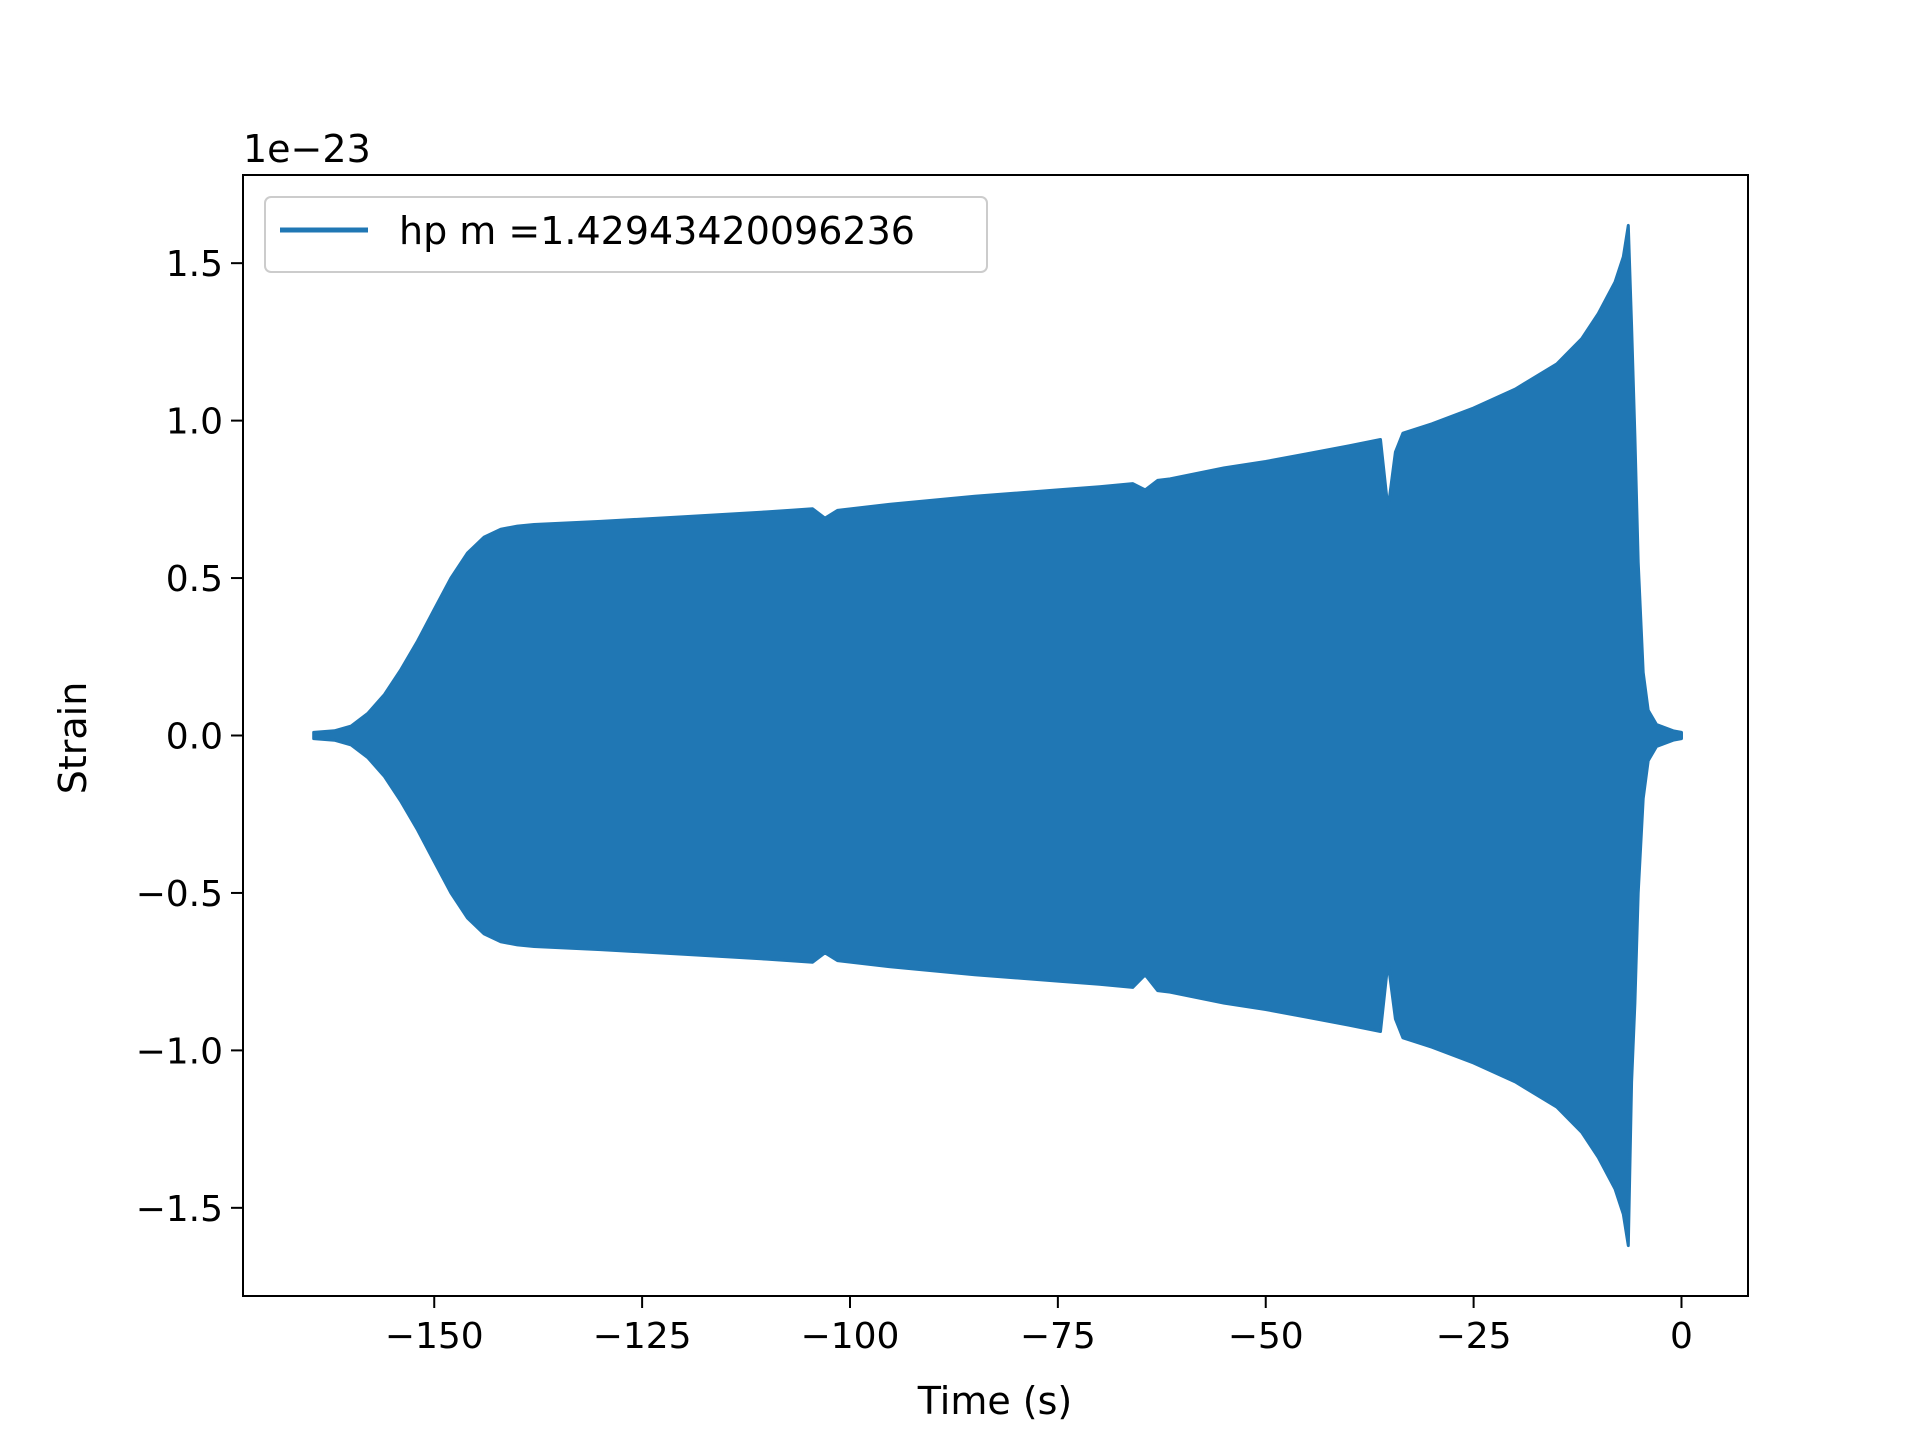 Image resolution: width=1920 pixels, height=1440 pixels. I want to click on x-tick-label: −125, so click(642, 1336).